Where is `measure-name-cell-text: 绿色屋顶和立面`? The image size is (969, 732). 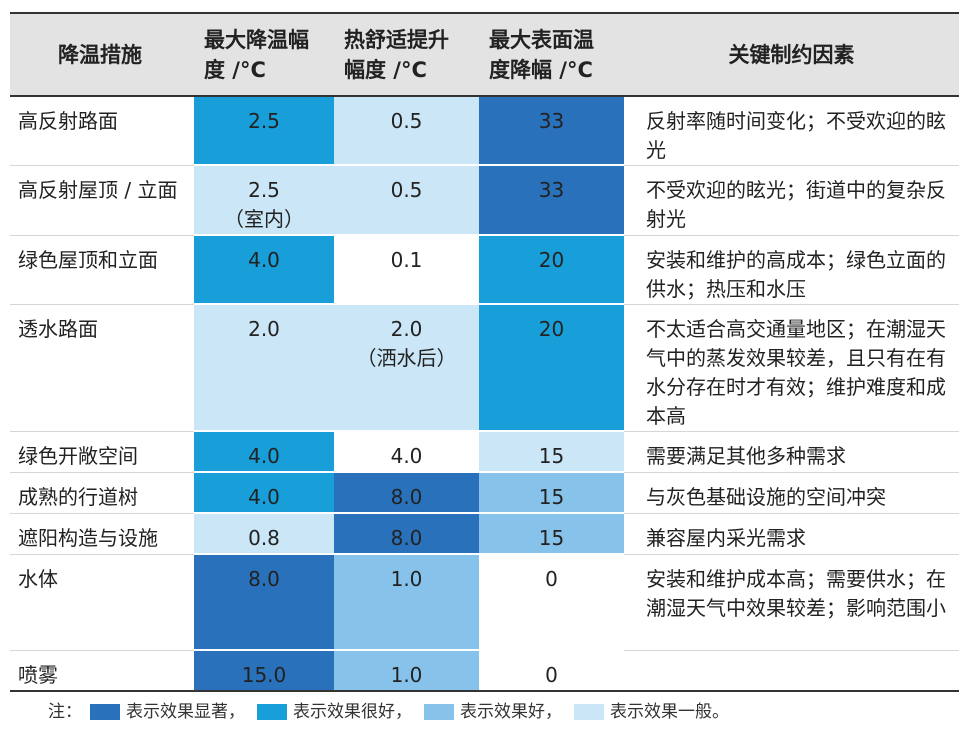
measure-name-cell-text: 绿色屋顶和立面 is located at coordinates (88, 260).